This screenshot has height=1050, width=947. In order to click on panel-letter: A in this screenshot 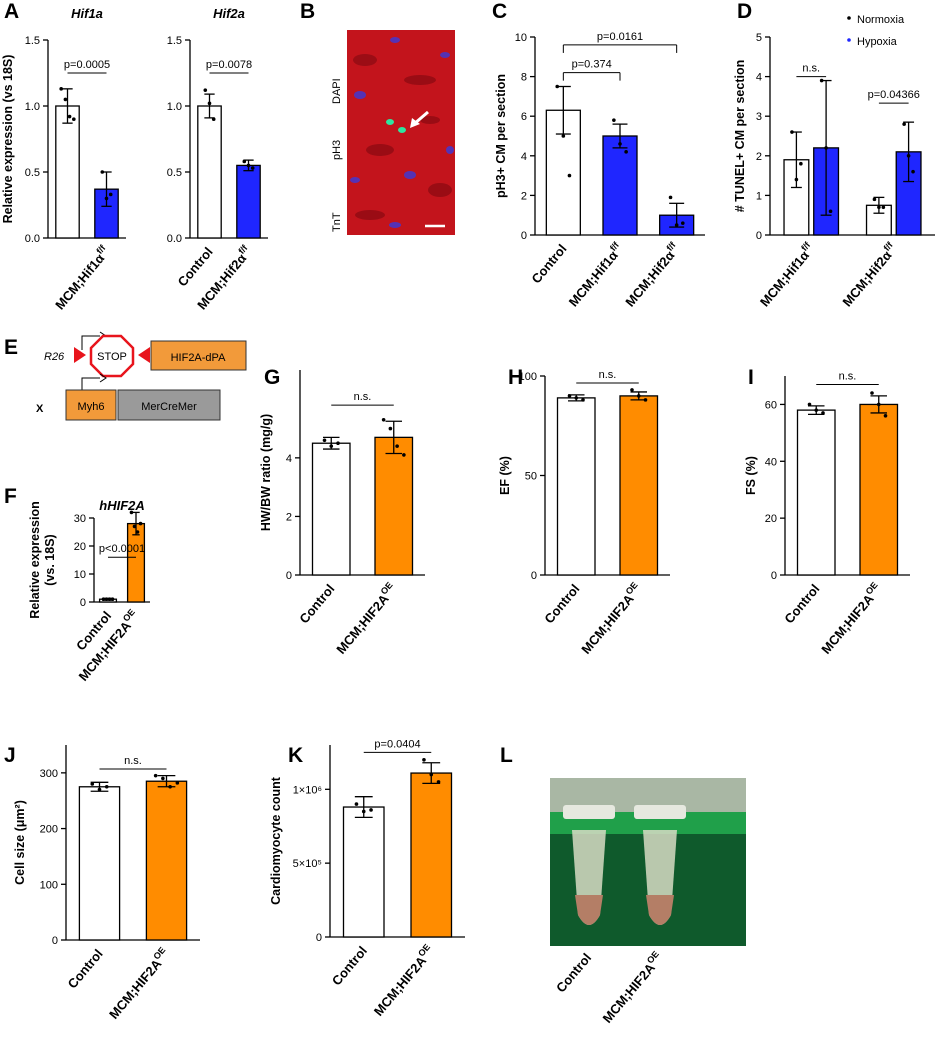, I will do `click(11, 11)`.